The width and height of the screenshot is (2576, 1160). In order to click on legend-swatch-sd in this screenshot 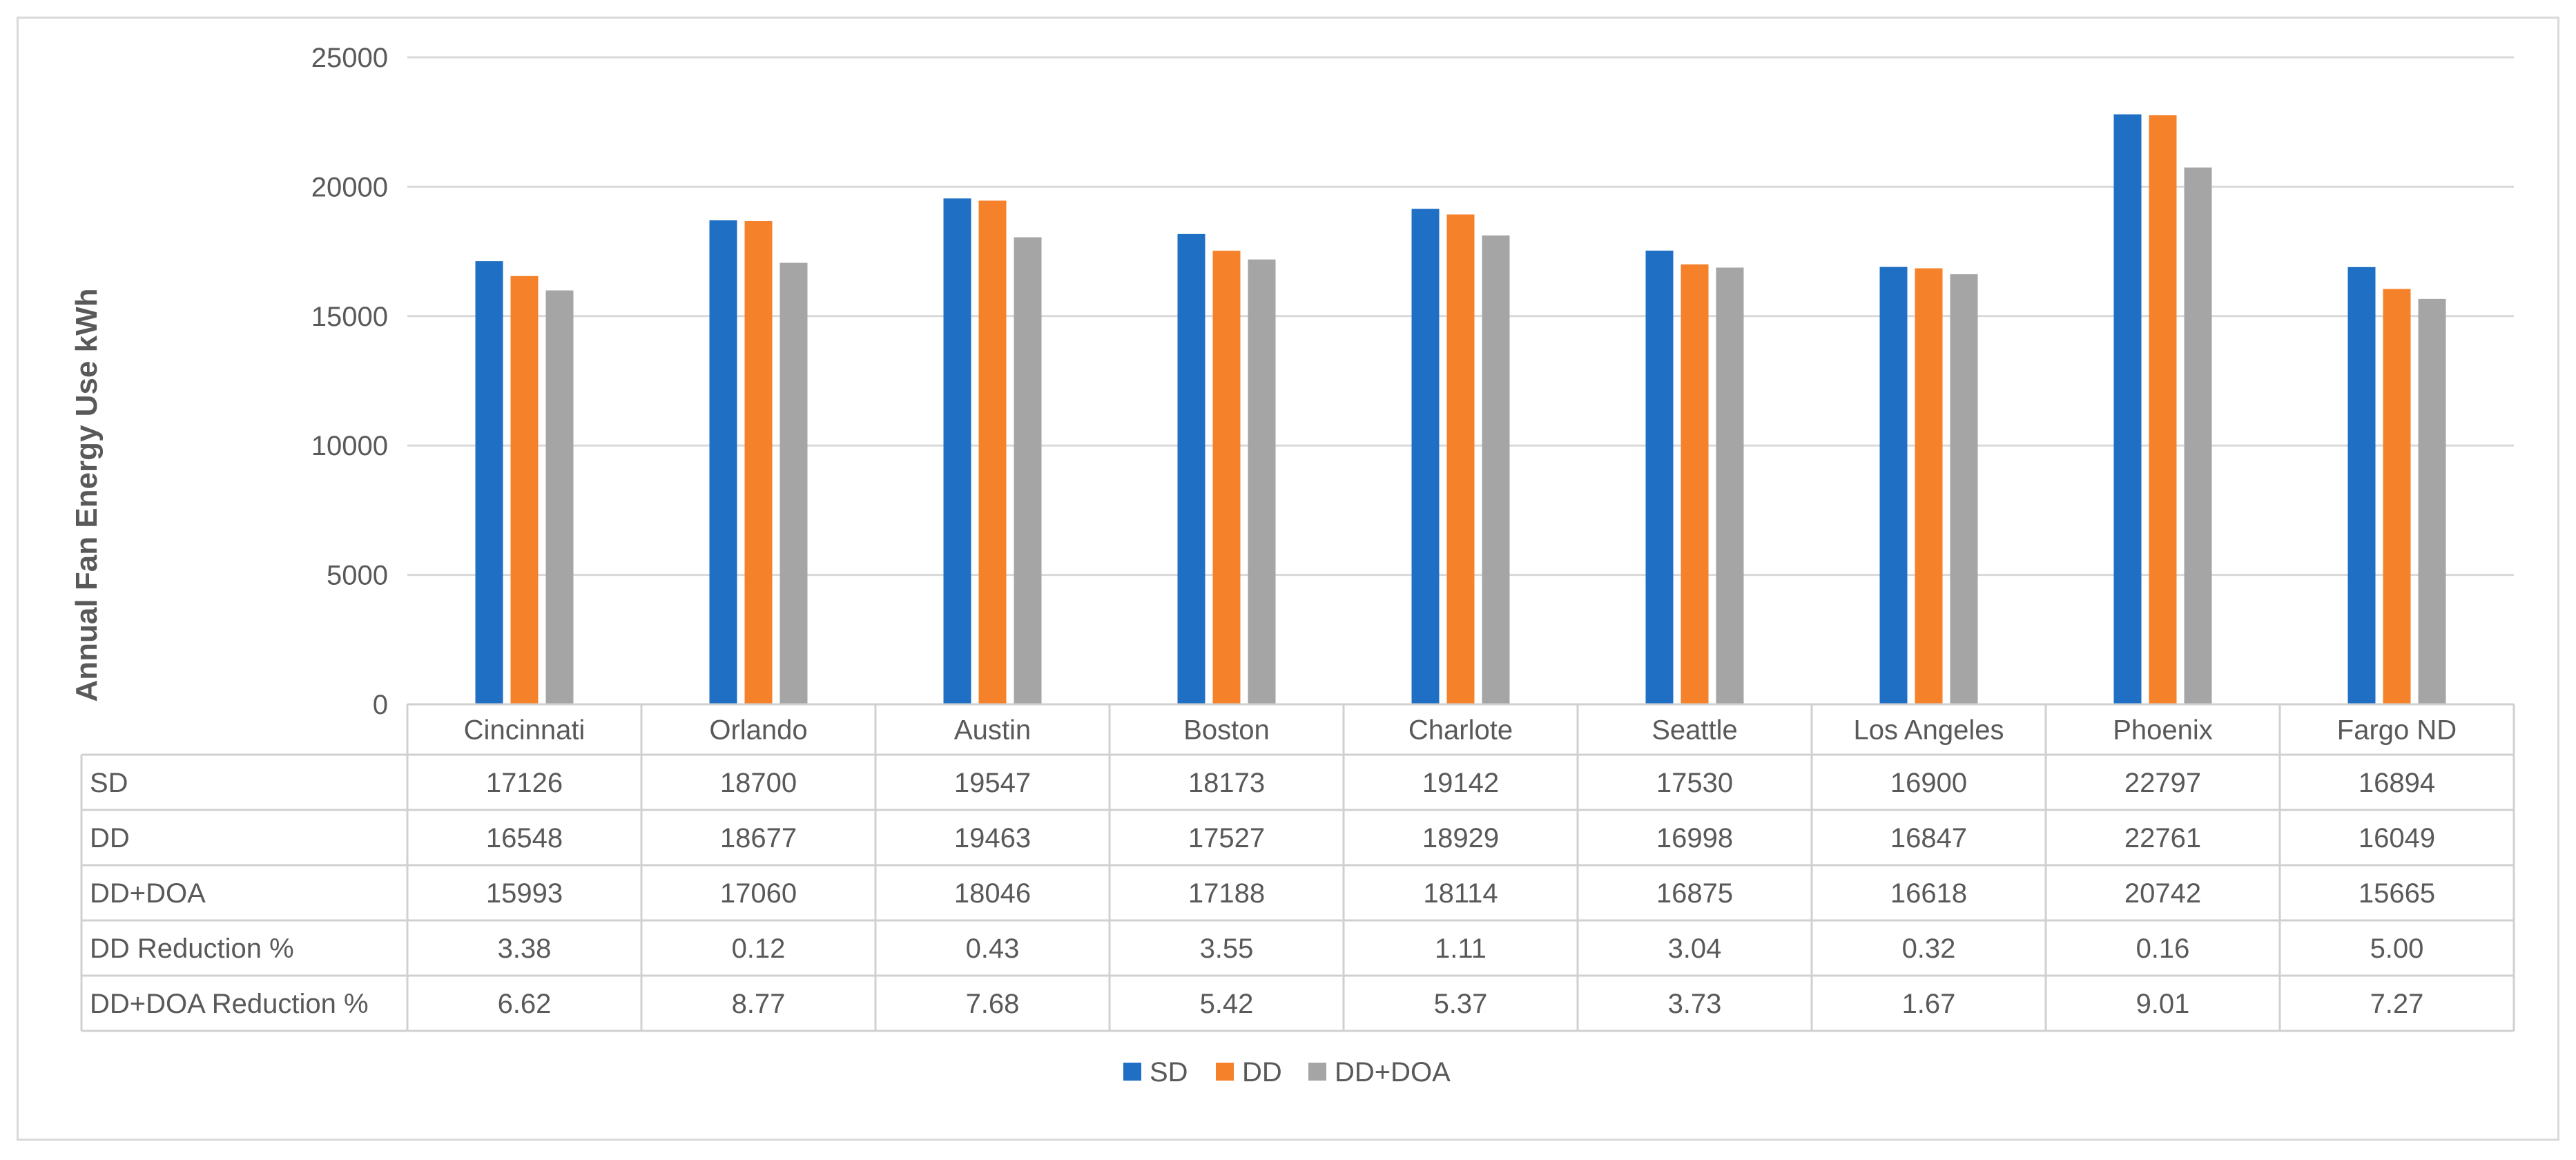, I will do `click(1132, 1072)`.